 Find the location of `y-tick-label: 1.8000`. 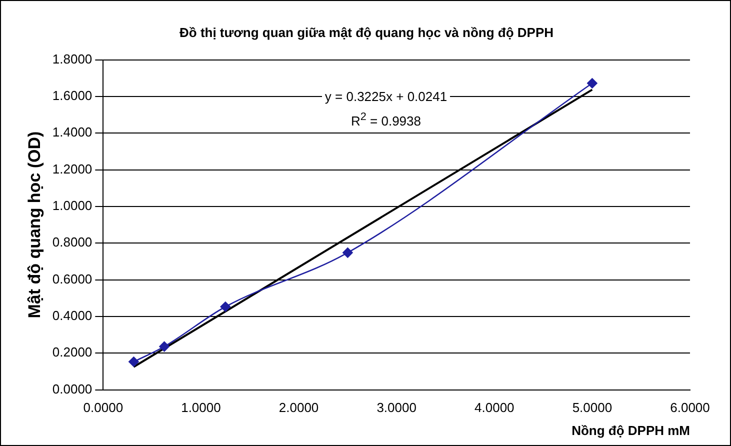

y-tick-label: 1.8000 is located at coordinates (72, 58).